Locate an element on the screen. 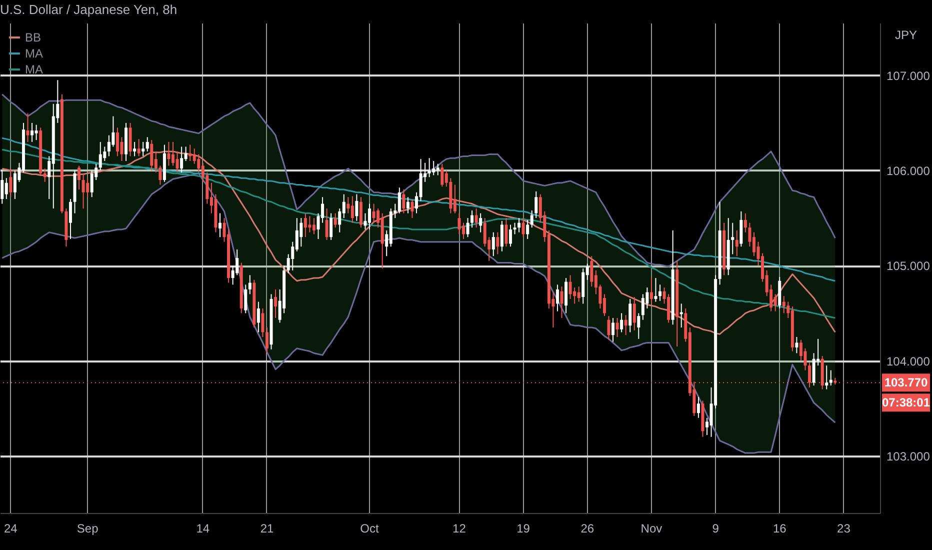 Image resolution: width=932 pixels, height=550 pixels. x-tick-label: 21 is located at coordinates (267, 529).